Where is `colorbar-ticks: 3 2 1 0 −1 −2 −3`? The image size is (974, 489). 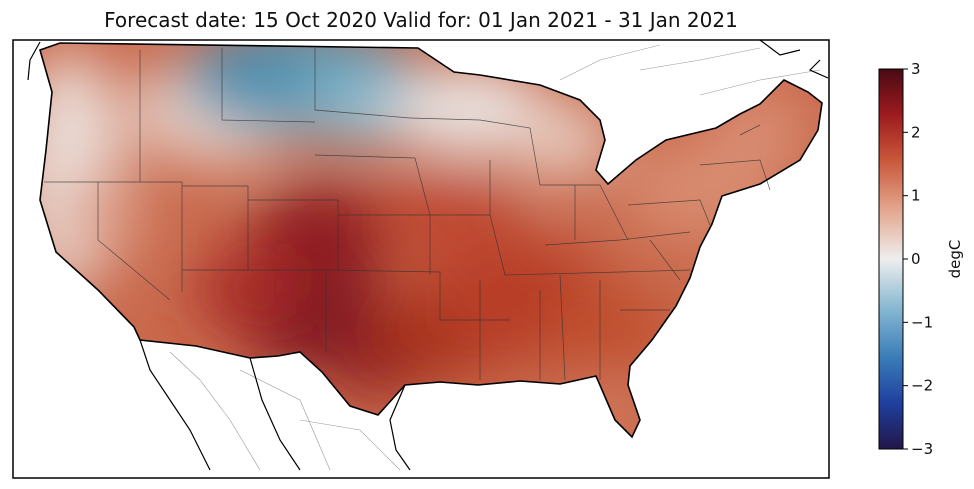
colorbar-ticks: 3 2 1 0 −1 −2 −3 is located at coordinates (918, 259).